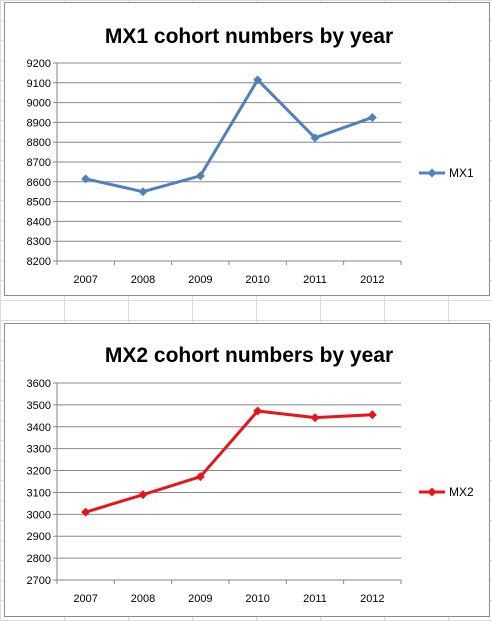 The width and height of the screenshot is (492, 621). I want to click on chart-mx2-xtick-label: 2011, so click(315, 599).